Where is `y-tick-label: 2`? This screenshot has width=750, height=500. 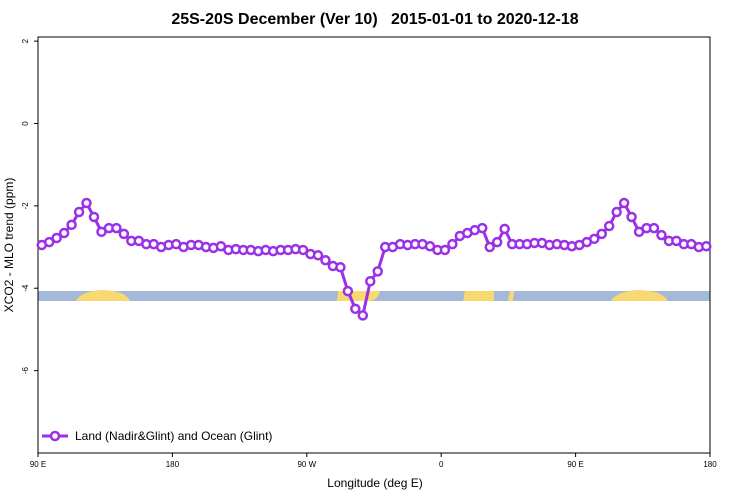
y-tick-label: 2 is located at coordinates (25, 40).